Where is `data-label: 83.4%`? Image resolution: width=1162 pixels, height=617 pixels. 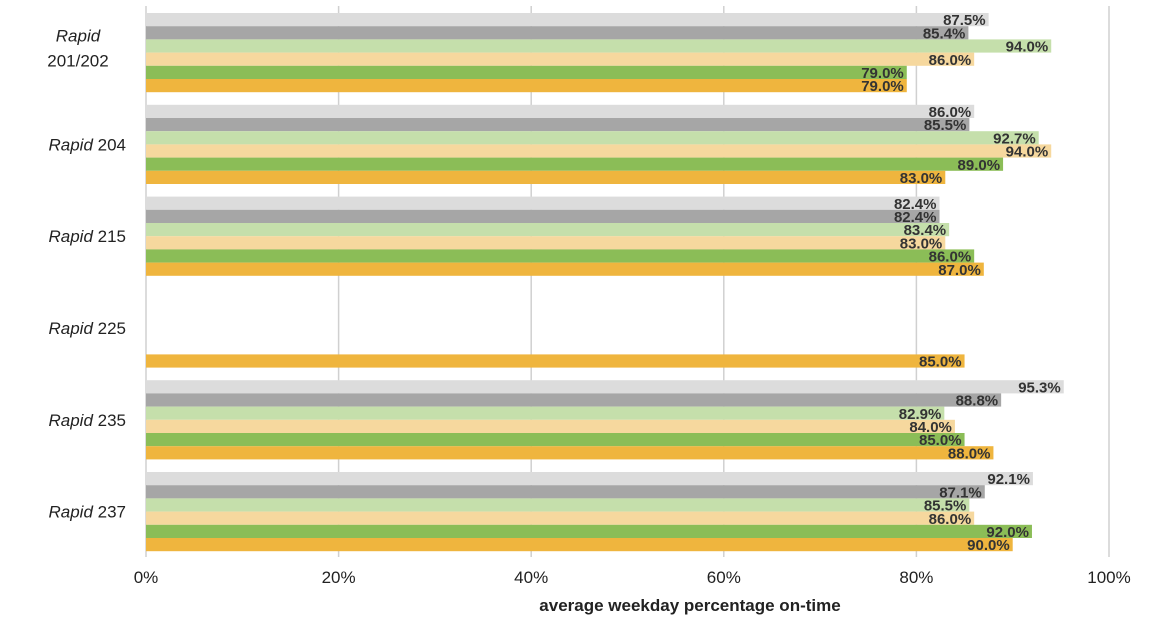
data-label: 83.4% is located at coordinates (925, 230).